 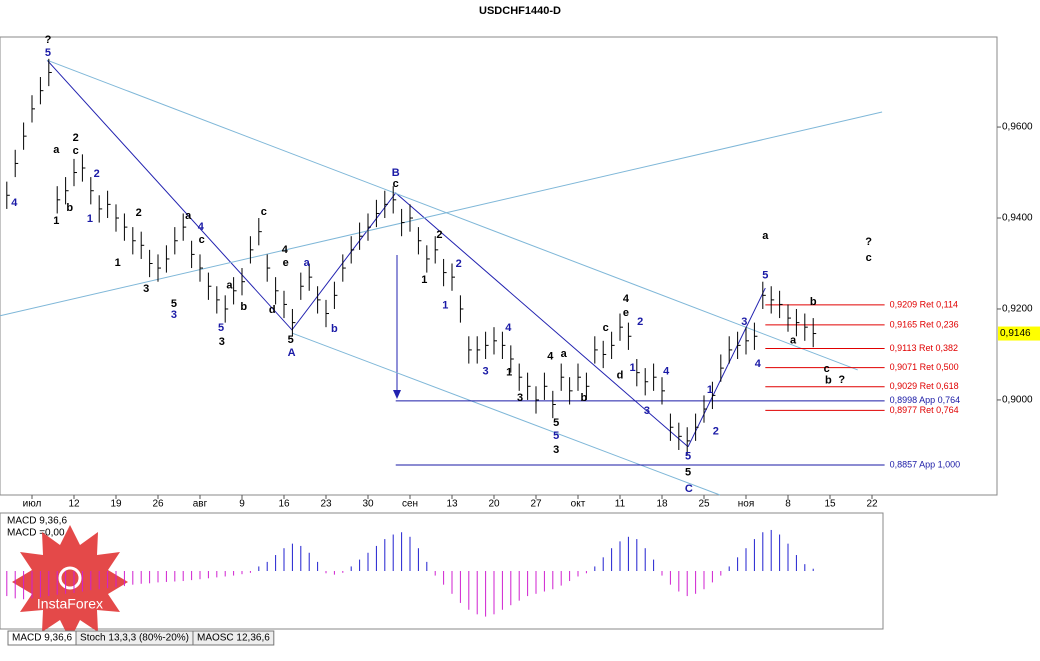 What do you see at coordinates (158, 504) in the screenshot?
I see `x-tick-label: 26` at bounding box center [158, 504].